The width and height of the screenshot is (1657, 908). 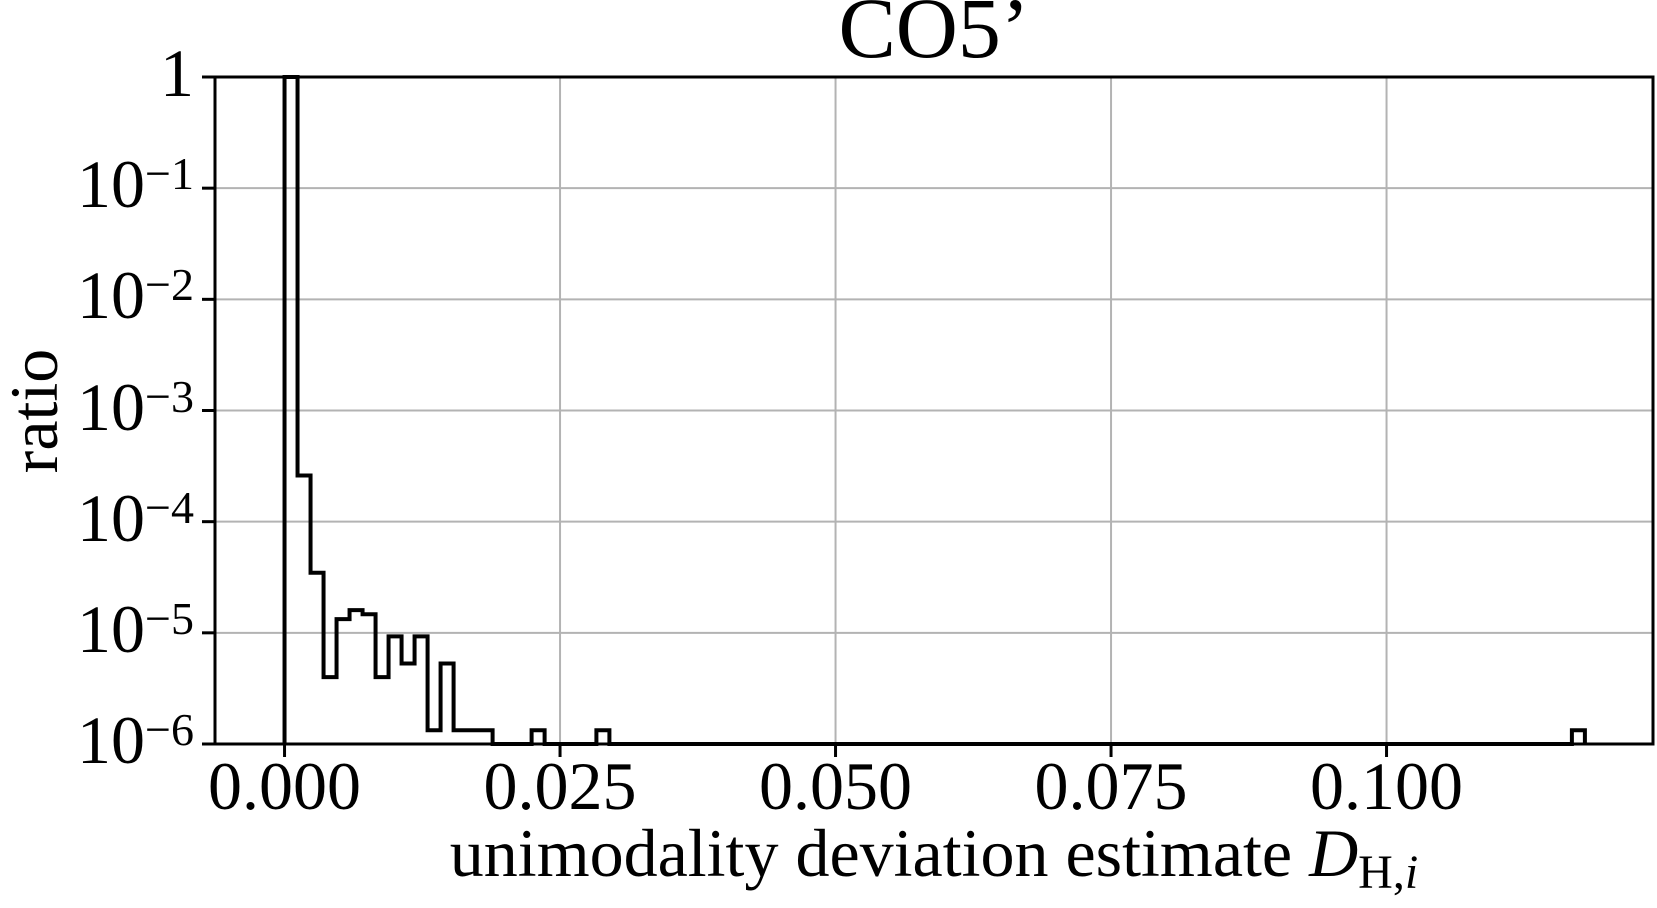 I want to click on x-tick-label: 0.075, so click(x=1111, y=786).